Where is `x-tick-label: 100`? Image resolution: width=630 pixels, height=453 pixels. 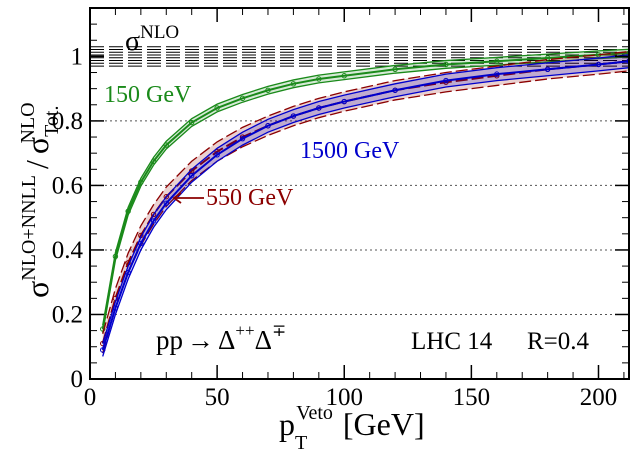
x-tick-label: 100 is located at coordinates (344, 397).